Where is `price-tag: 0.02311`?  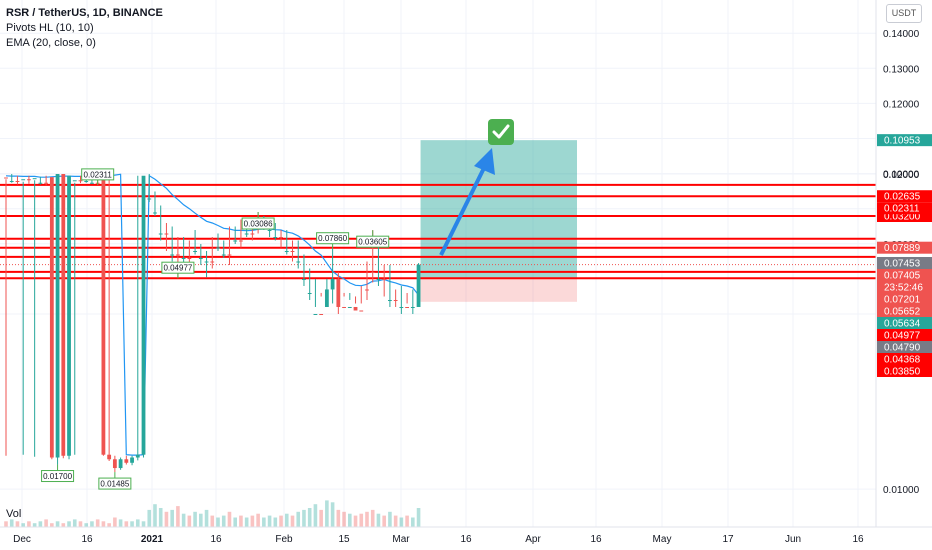
price-tag: 0.02311 is located at coordinates (904, 208).